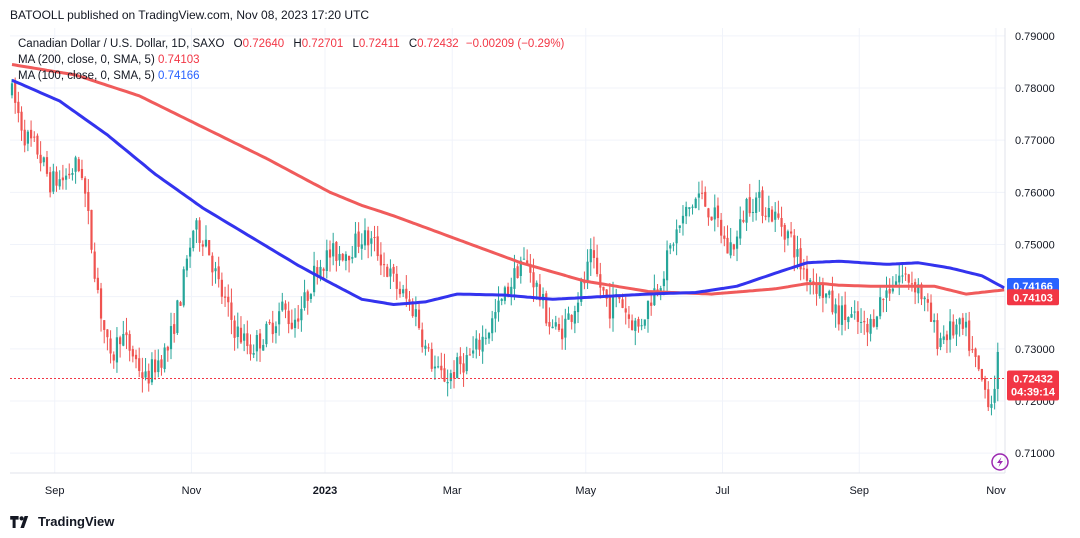  I want to click on footer-brand: TradingView, so click(76, 521).